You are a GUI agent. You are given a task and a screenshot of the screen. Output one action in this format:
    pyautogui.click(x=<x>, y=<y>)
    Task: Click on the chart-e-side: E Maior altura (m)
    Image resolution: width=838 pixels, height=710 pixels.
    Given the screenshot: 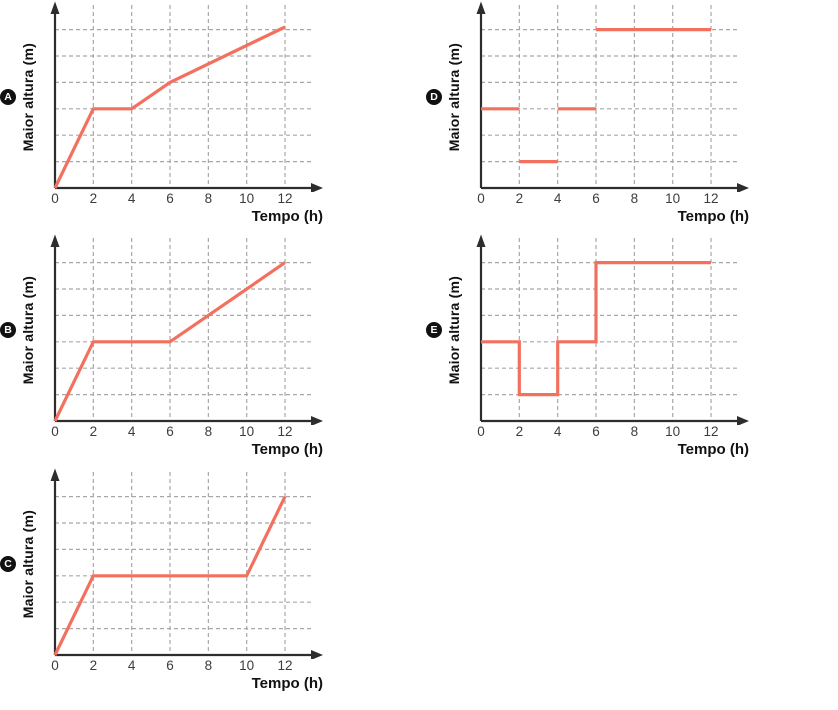 What is the action you would take?
    pyautogui.click(x=451, y=330)
    